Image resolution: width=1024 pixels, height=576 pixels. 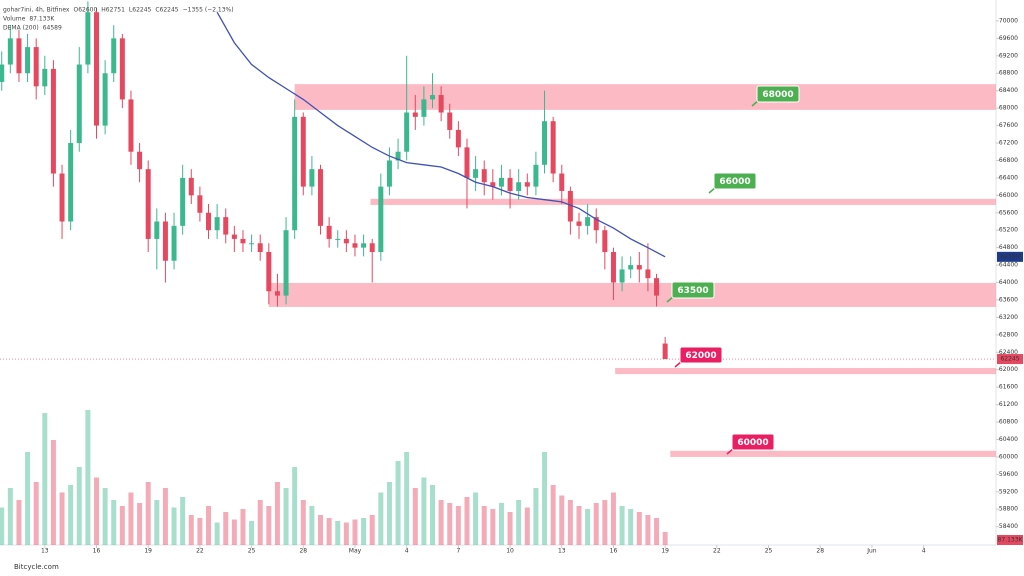 I want to click on x-tick-label: 4, so click(x=924, y=551).